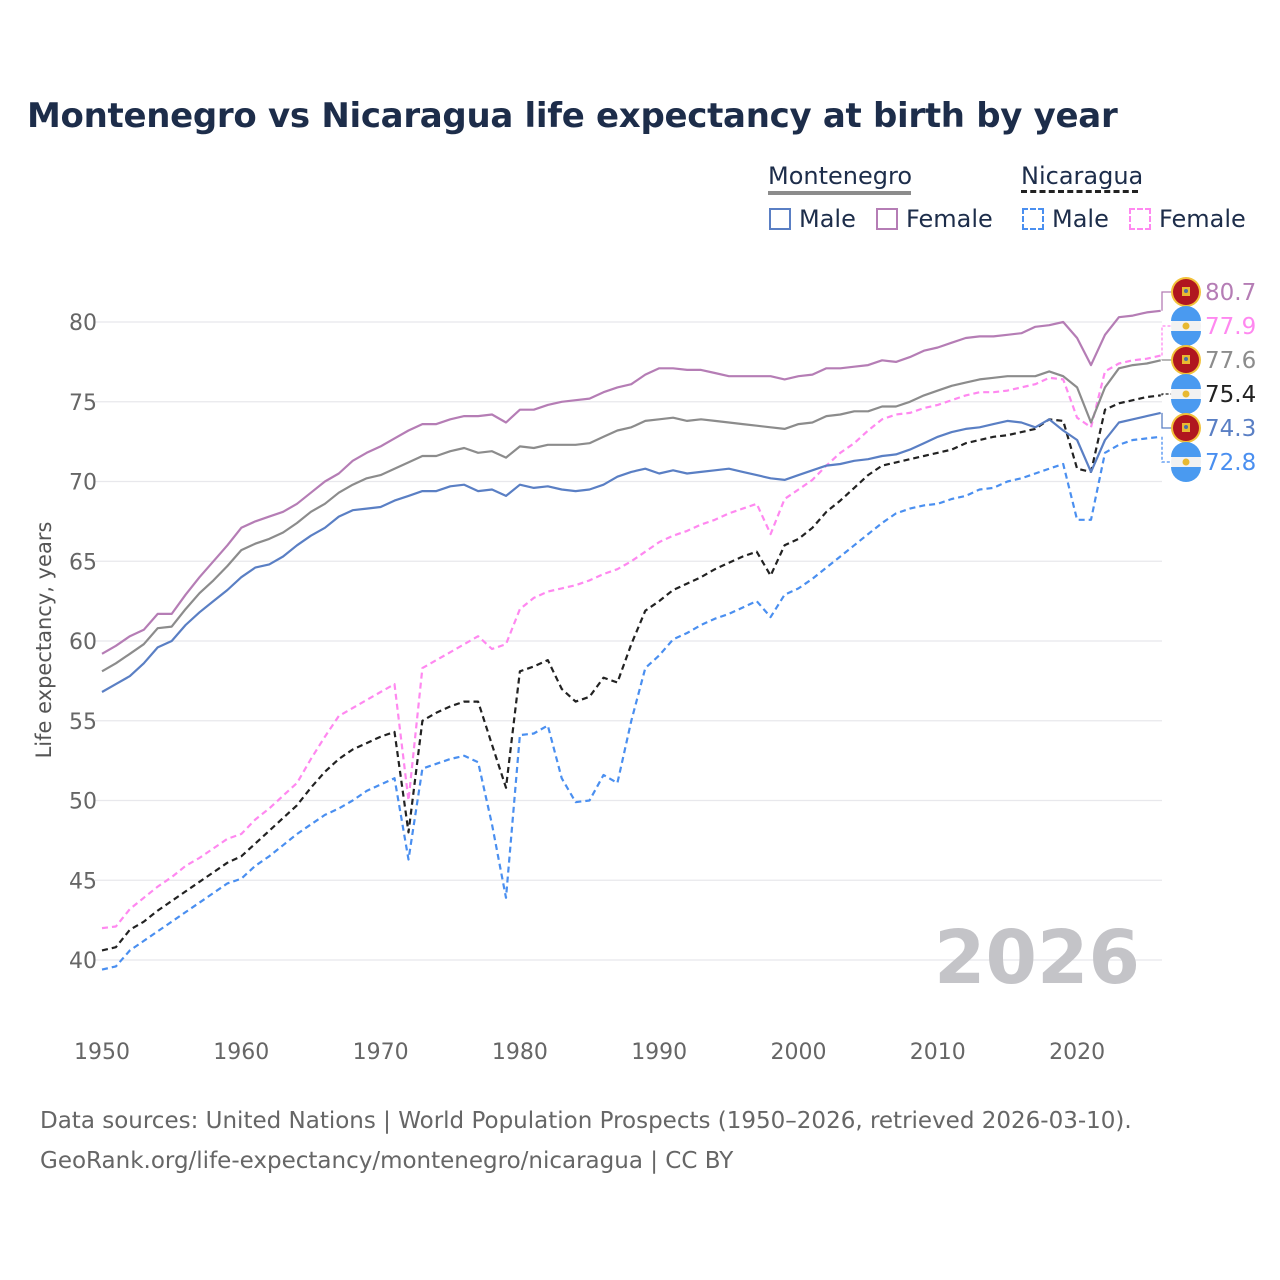 The width and height of the screenshot is (1280, 1280). I want to click on legend-group-nicaragua: Nicaragua, so click(1082, 176).